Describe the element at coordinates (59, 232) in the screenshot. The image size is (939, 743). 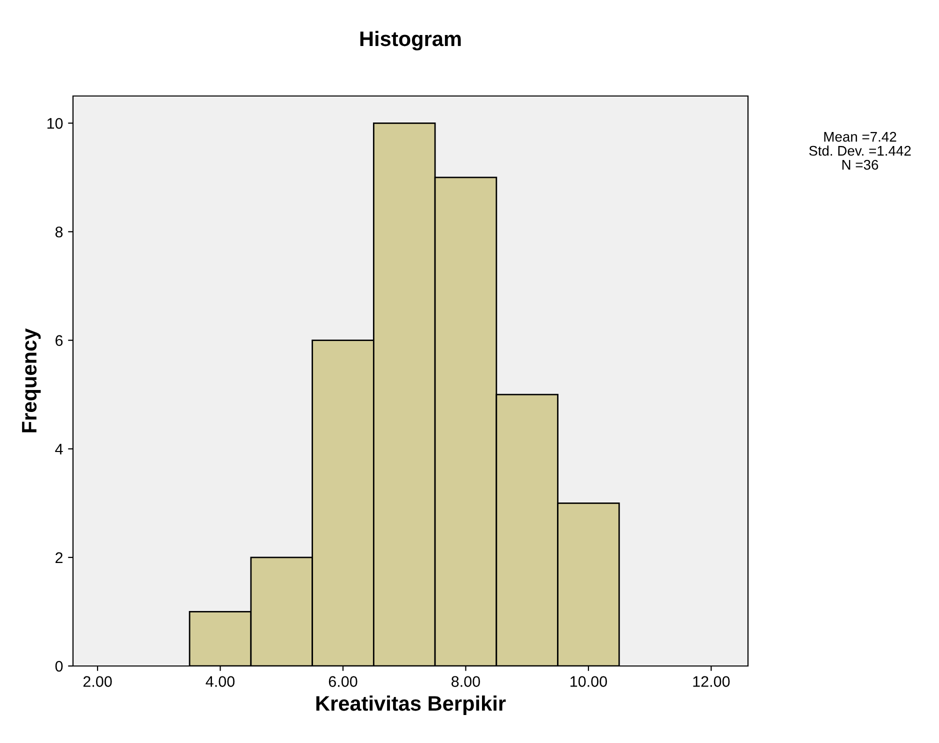
I see `y-tick-label: 8` at that location.